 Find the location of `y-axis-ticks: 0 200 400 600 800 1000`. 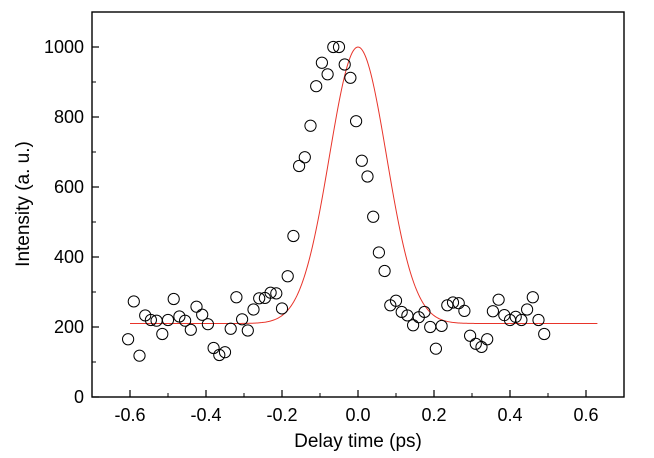

y-axis-ticks: 0 200 400 600 800 1000 is located at coordinates (71, 222).